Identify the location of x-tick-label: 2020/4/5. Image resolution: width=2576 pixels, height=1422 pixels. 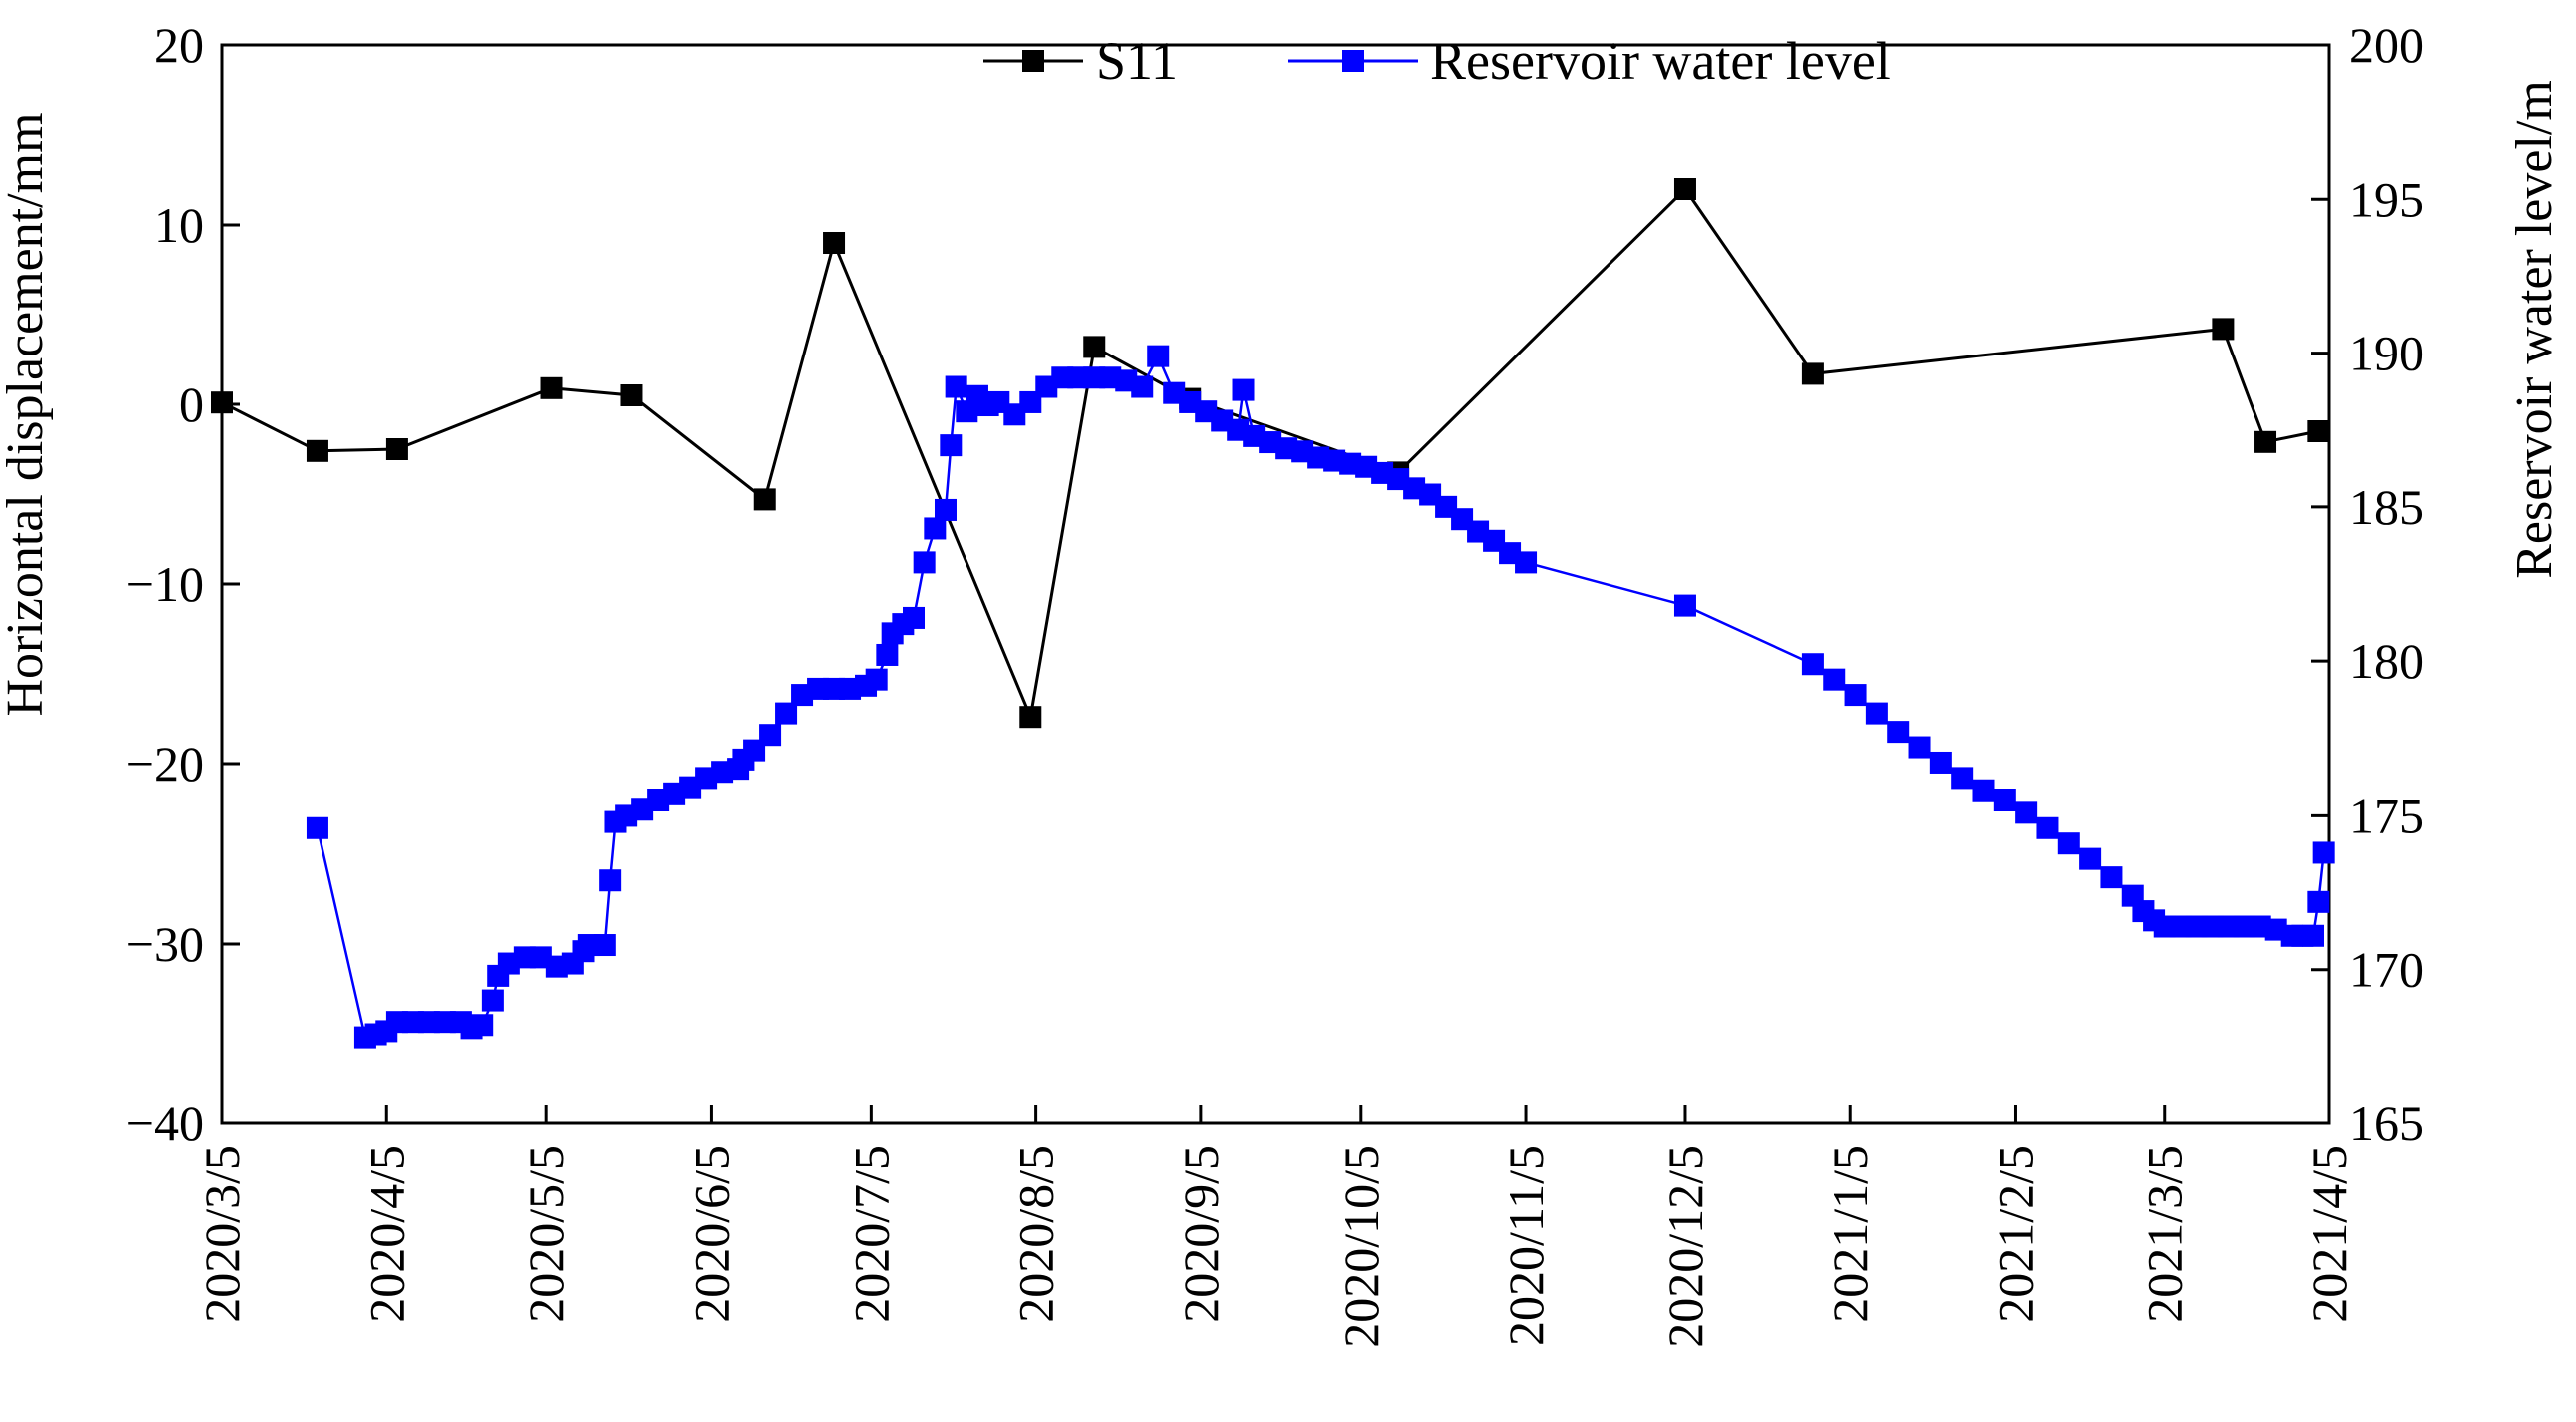
(386, 1234).